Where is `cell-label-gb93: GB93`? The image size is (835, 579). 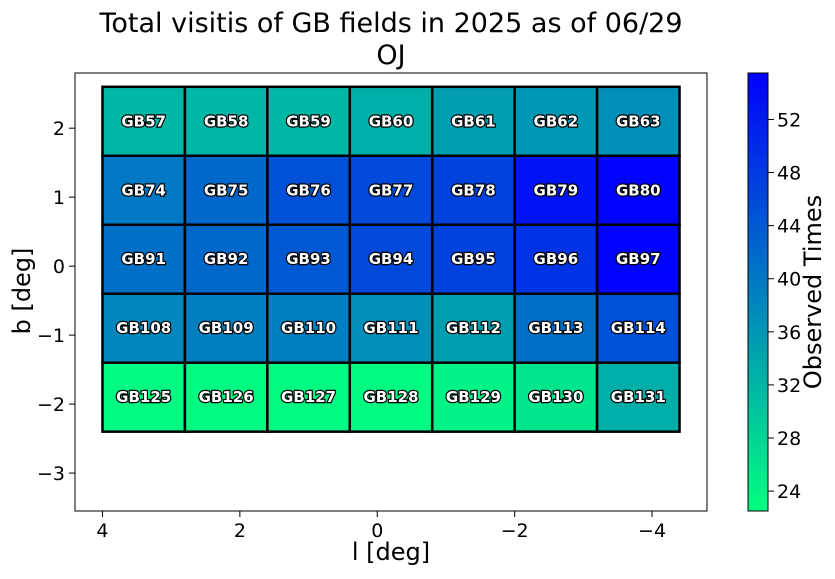
cell-label-gb93: GB93 is located at coordinates (308, 259).